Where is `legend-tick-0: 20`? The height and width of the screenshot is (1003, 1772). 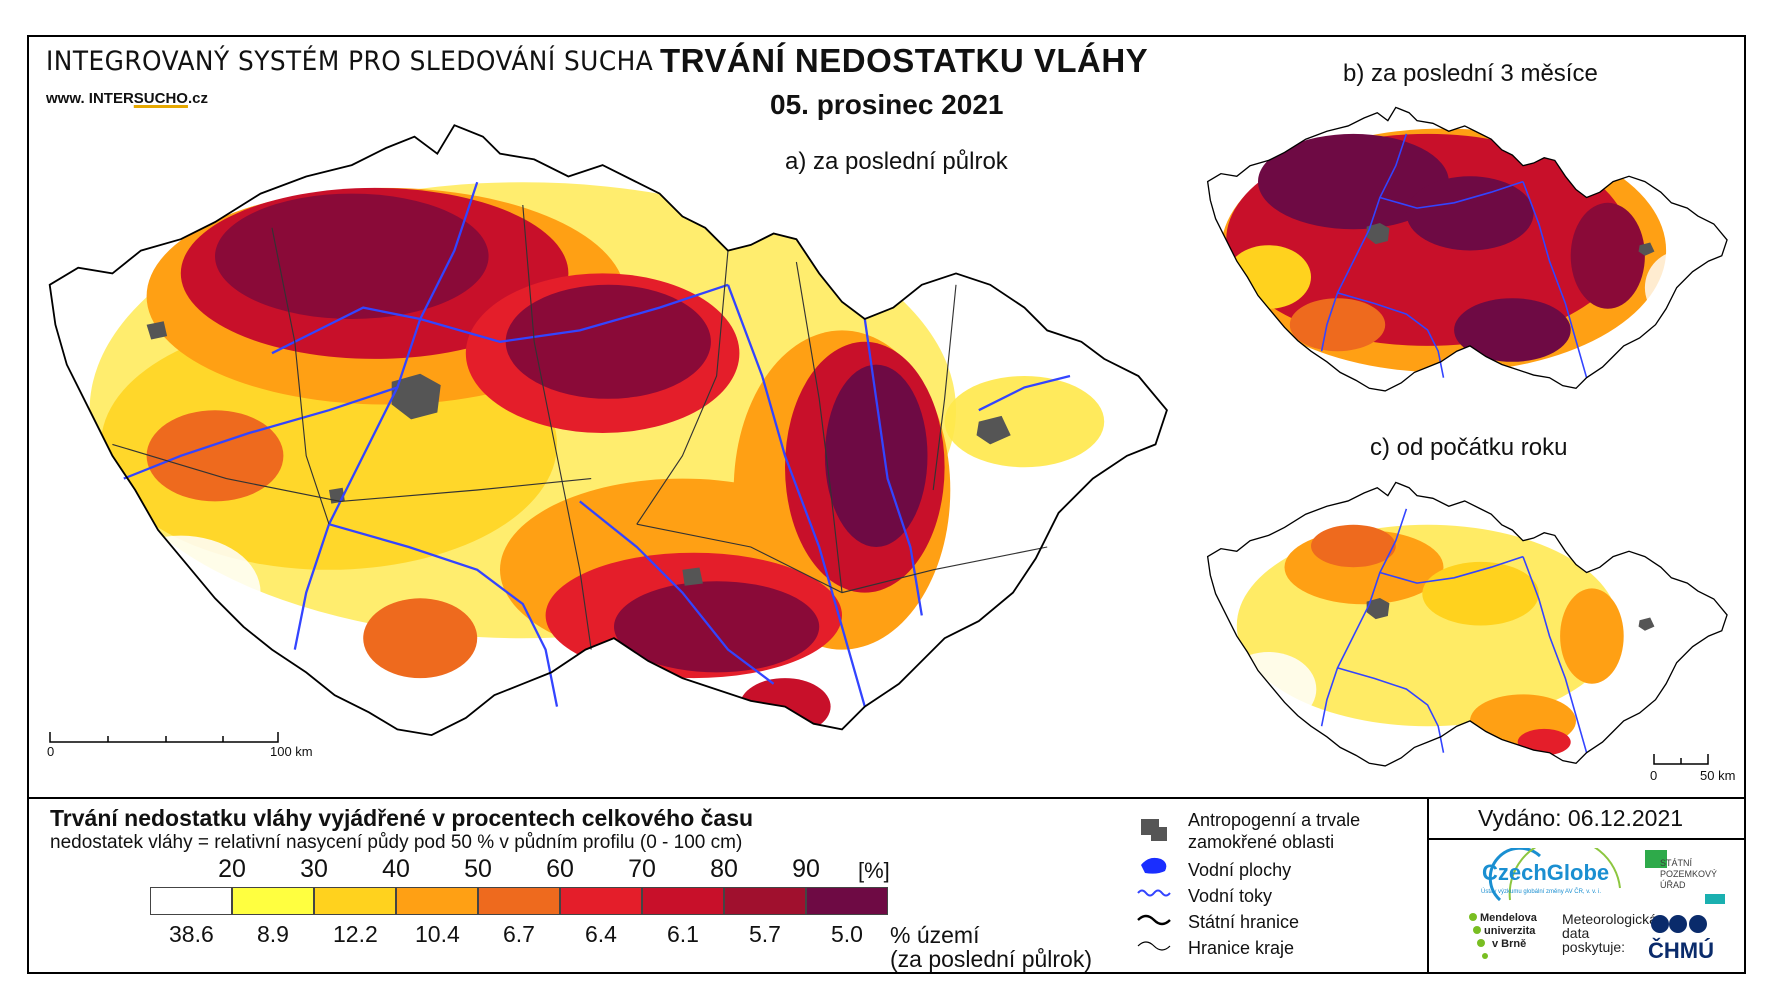
legend-tick-0: 20 is located at coordinates (232, 869).